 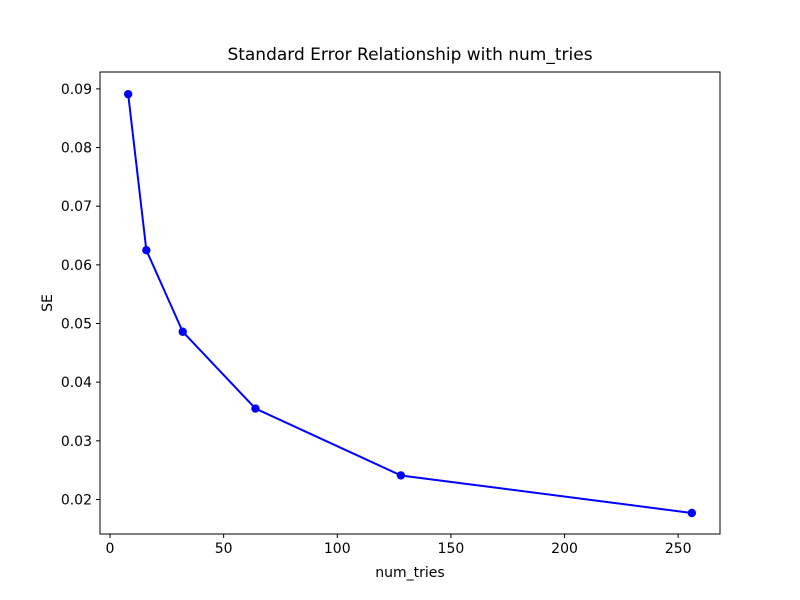 I want to click on x-tick-label: 150, so click(x=451, y=549).